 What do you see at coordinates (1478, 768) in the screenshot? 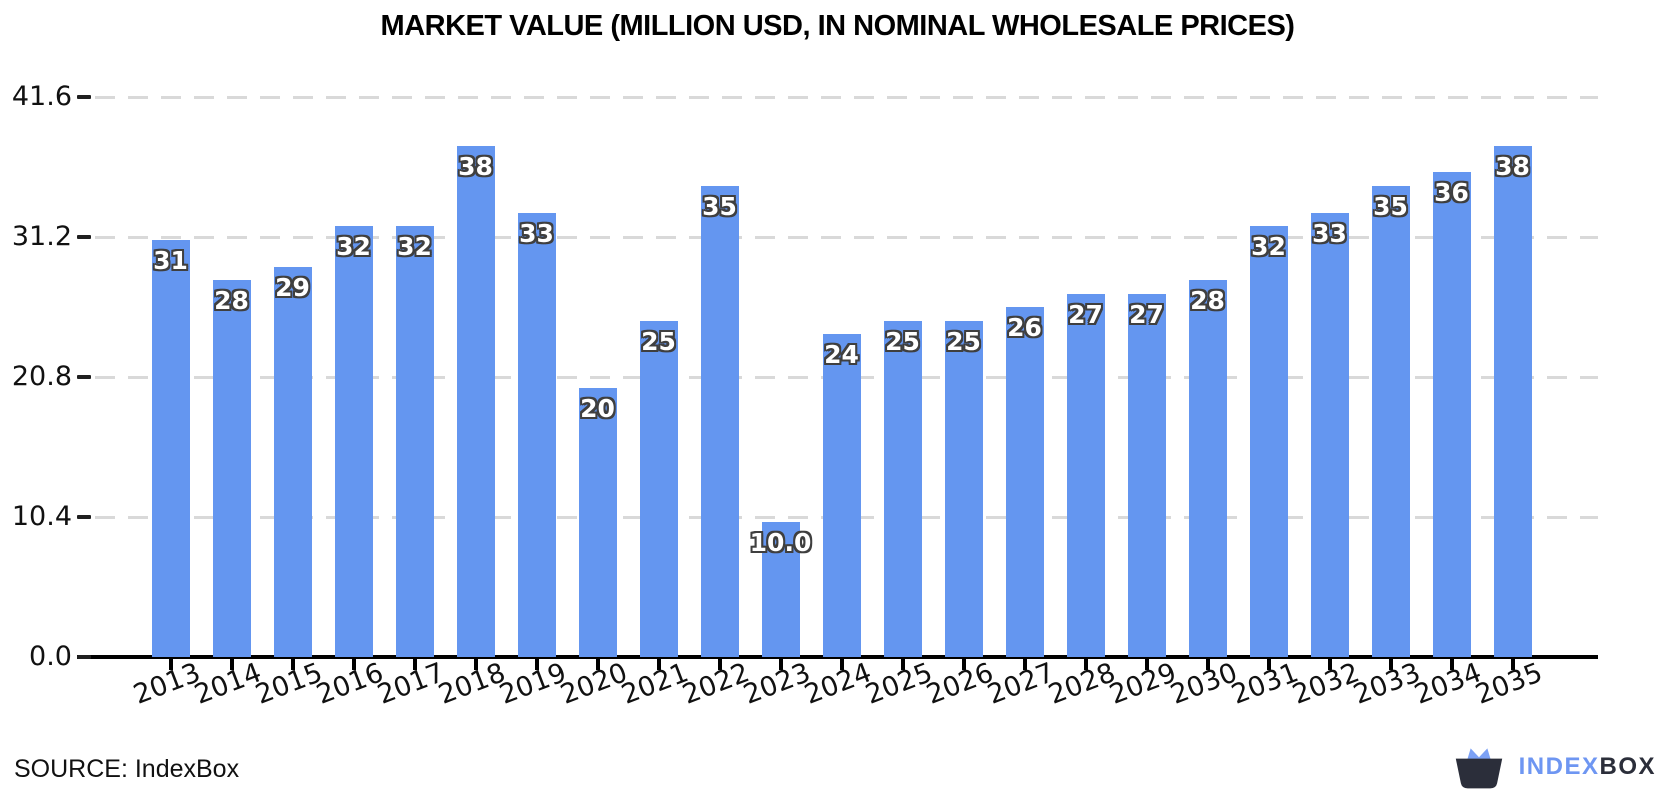
I see `indexbox-logo-icon` at bounding box center [1478, 768].